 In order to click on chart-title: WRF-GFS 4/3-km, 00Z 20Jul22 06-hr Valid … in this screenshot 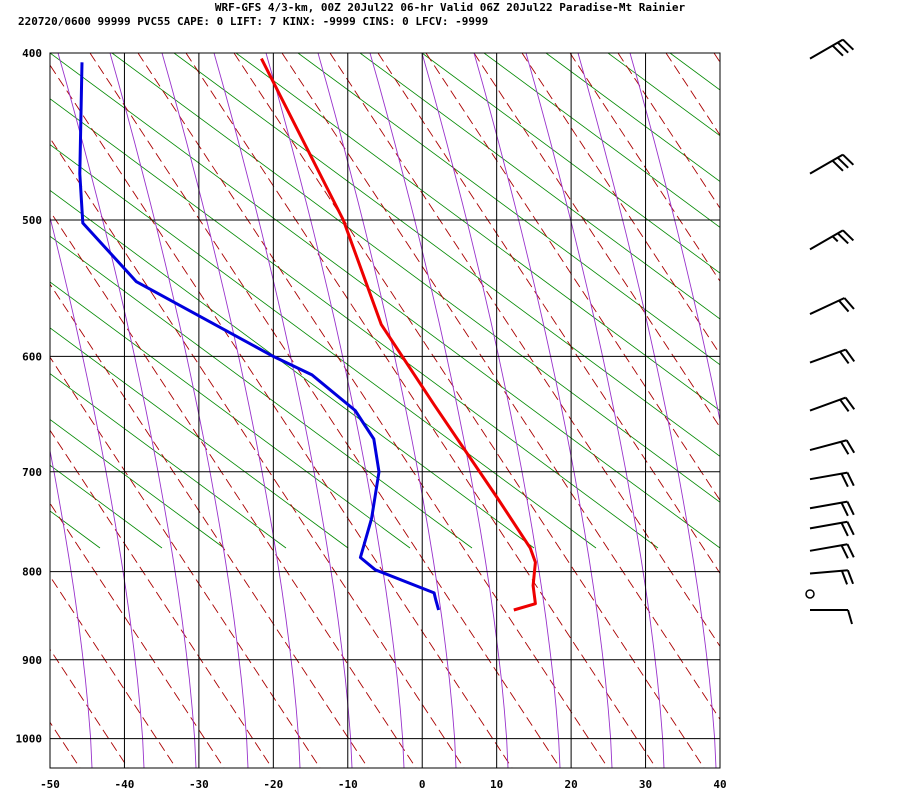, I will do `click(450, 7)`.